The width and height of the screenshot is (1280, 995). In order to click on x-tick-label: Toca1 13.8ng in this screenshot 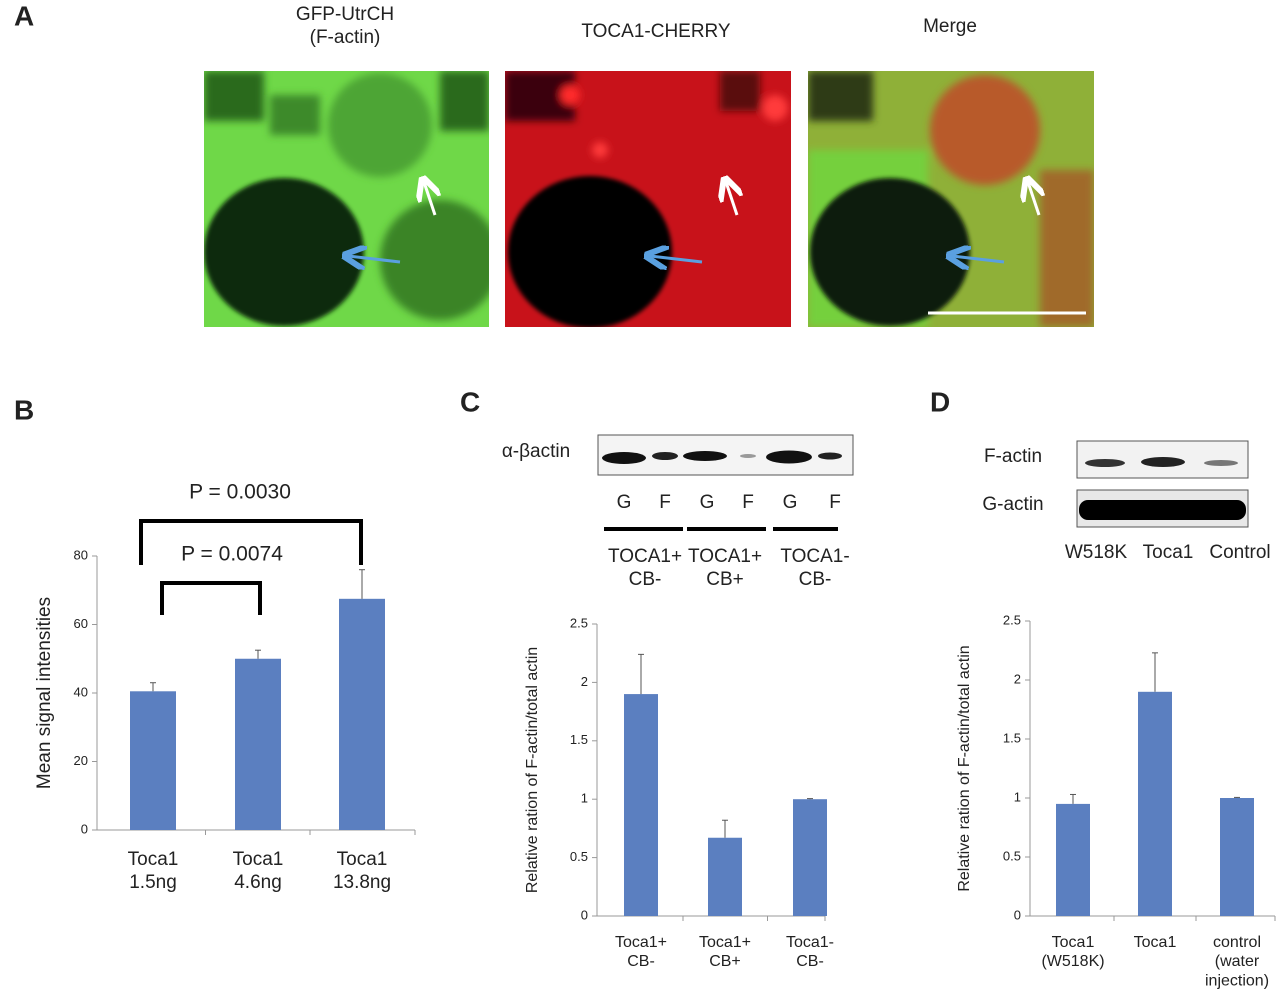, I will do `click(362, 871)`.